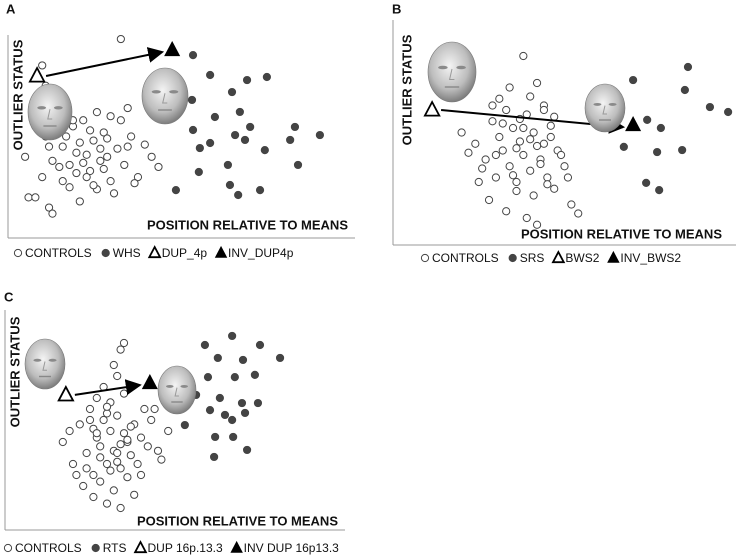 The height and width of the screenshot is (557, 738). I want to click on legend-label: BWS2, so click(582, 258).